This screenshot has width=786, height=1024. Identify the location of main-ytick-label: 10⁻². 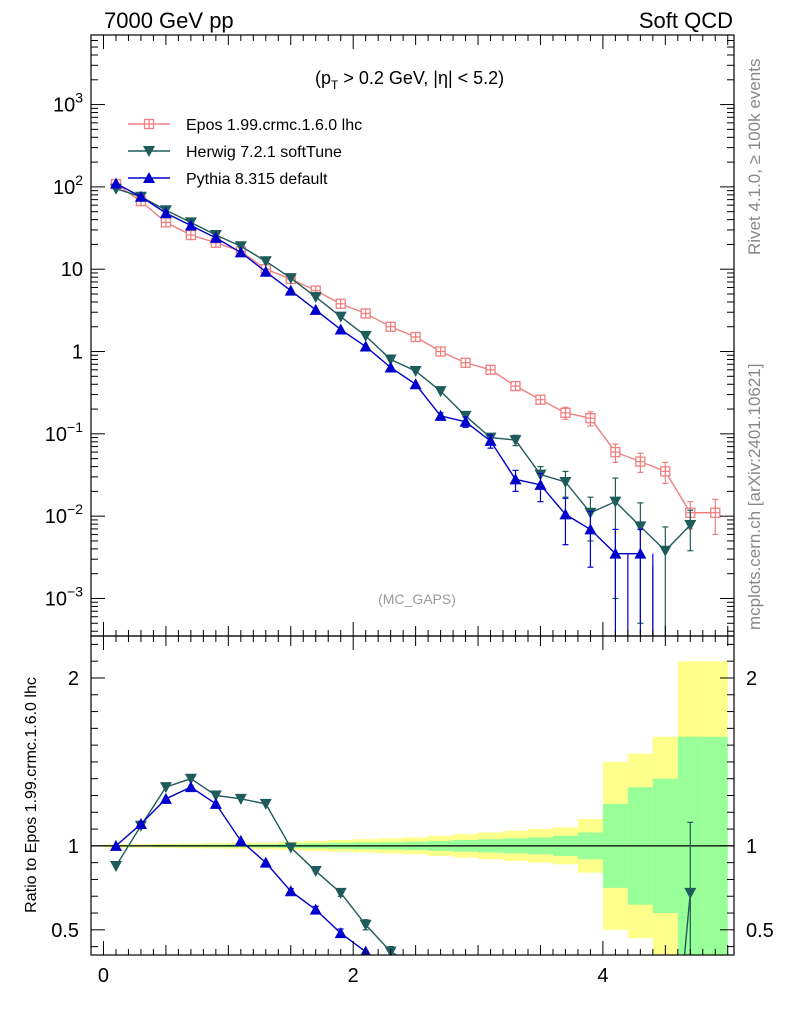
(64, 514).